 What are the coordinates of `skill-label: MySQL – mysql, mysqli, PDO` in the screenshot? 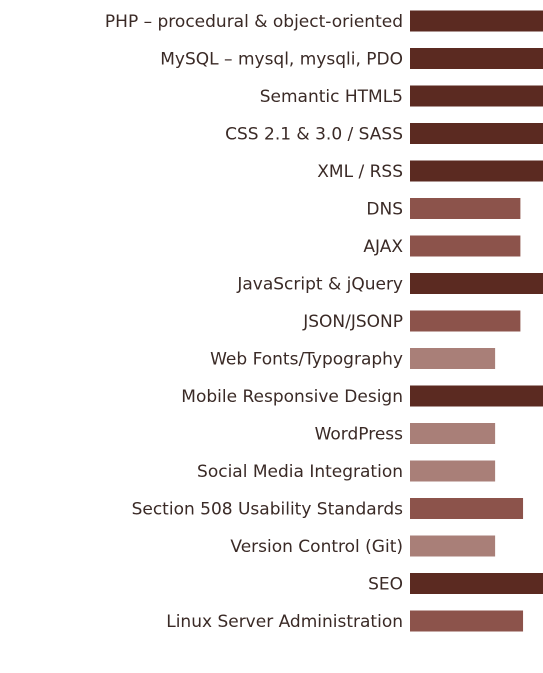 It's located at (281, 60).